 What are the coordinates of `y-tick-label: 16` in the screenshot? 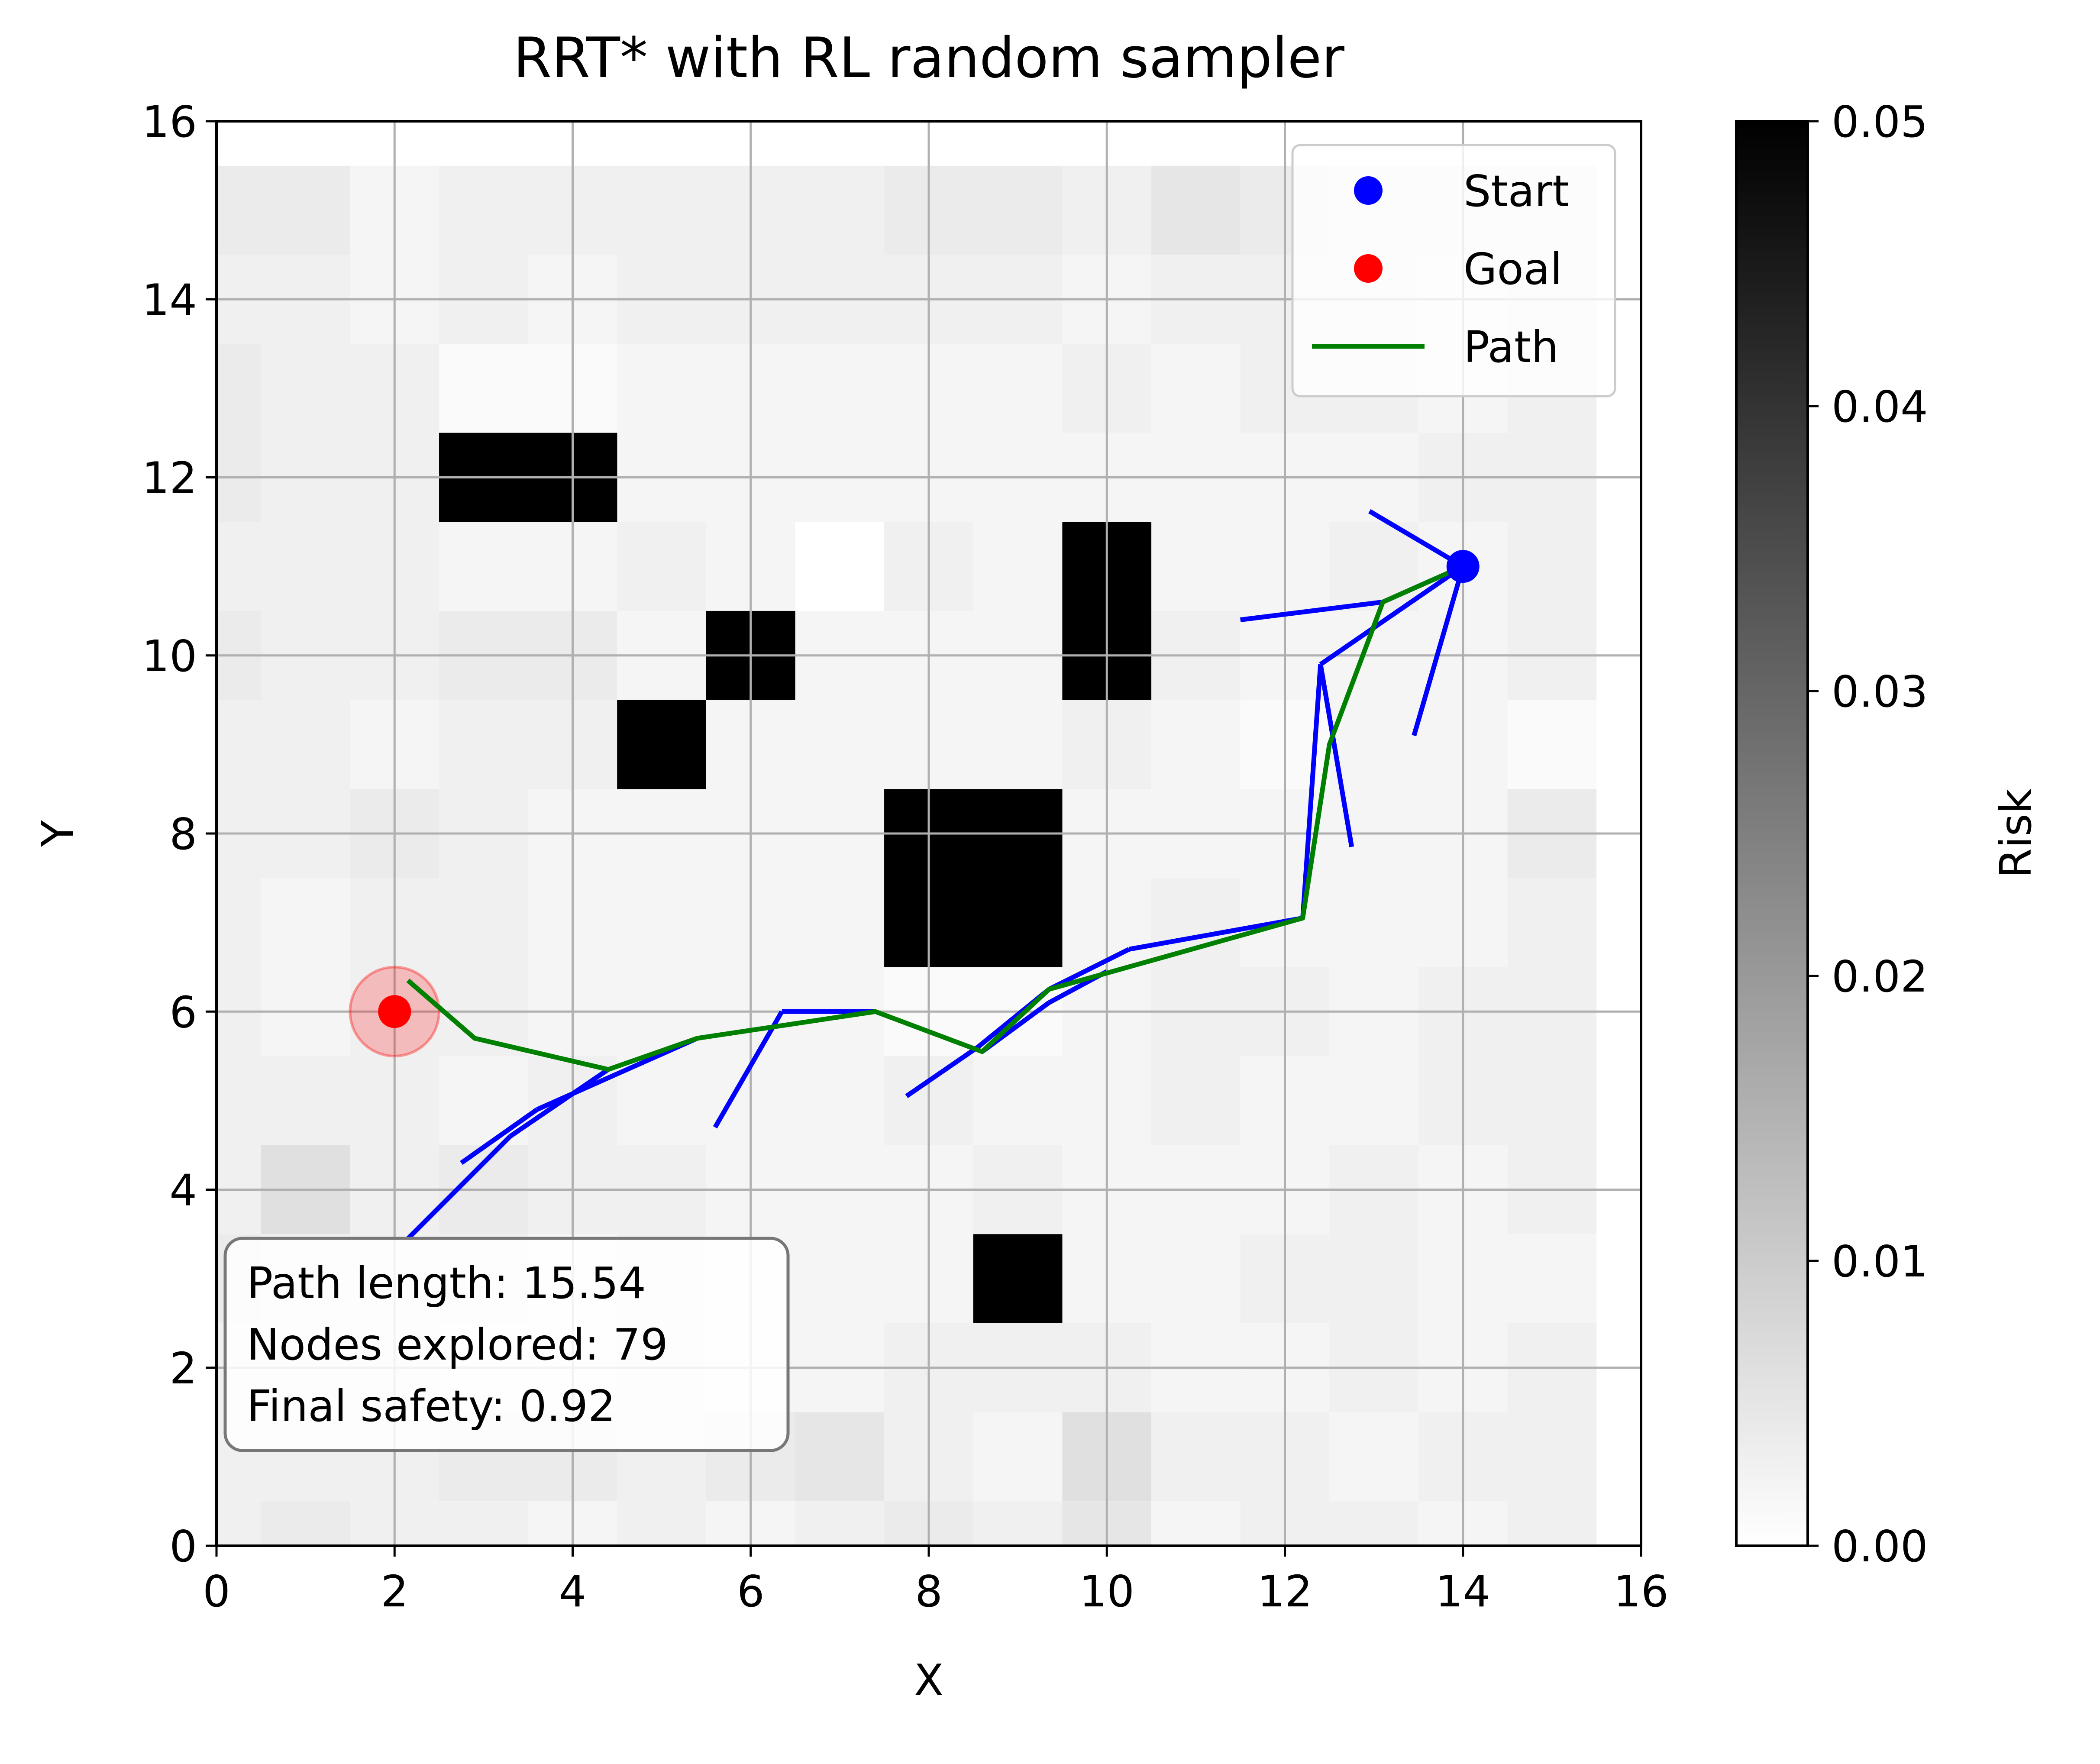 It's located at (169, 122).